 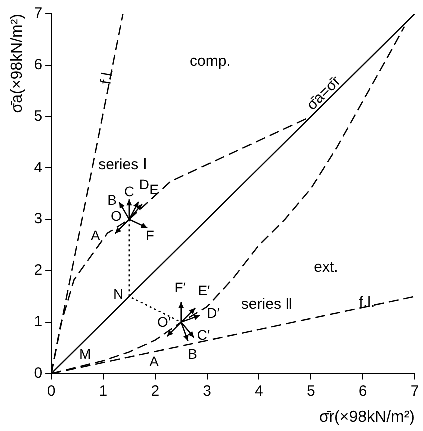 What do you see at coordinates (155, 190) in the screenshot?
I see `annotation: E` at bounding box center [155, 190].